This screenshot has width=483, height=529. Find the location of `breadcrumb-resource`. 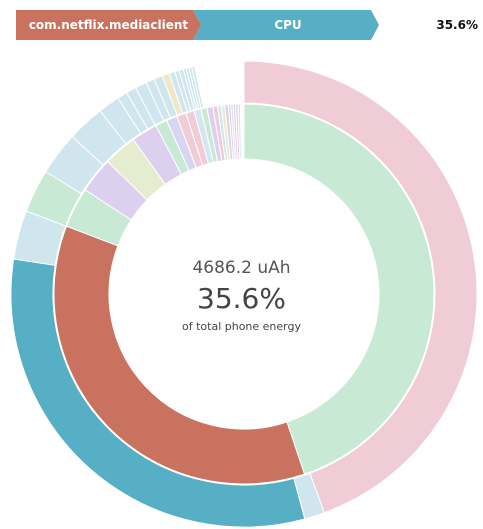

breadcrumb-resource is located at coordinates (286, 25).